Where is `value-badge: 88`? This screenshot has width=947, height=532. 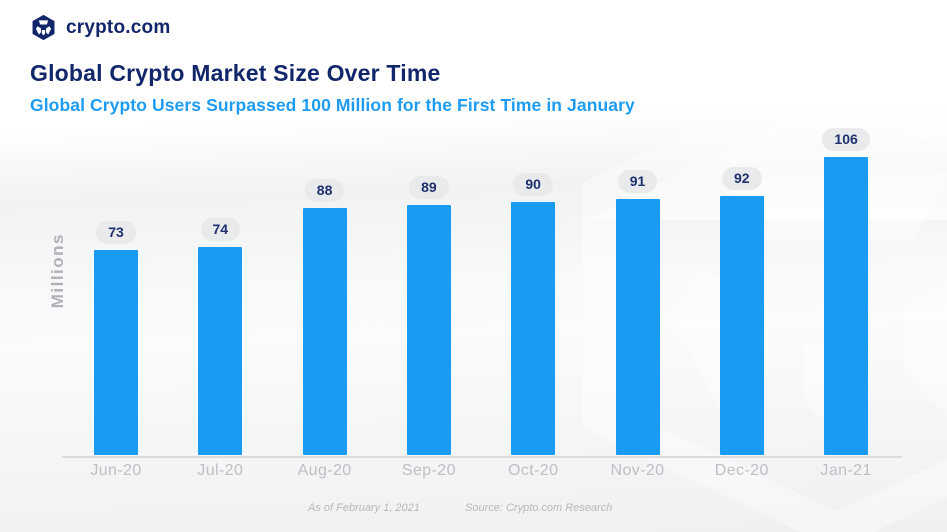 value-badge: 88 is located at coordinates (324, 190).